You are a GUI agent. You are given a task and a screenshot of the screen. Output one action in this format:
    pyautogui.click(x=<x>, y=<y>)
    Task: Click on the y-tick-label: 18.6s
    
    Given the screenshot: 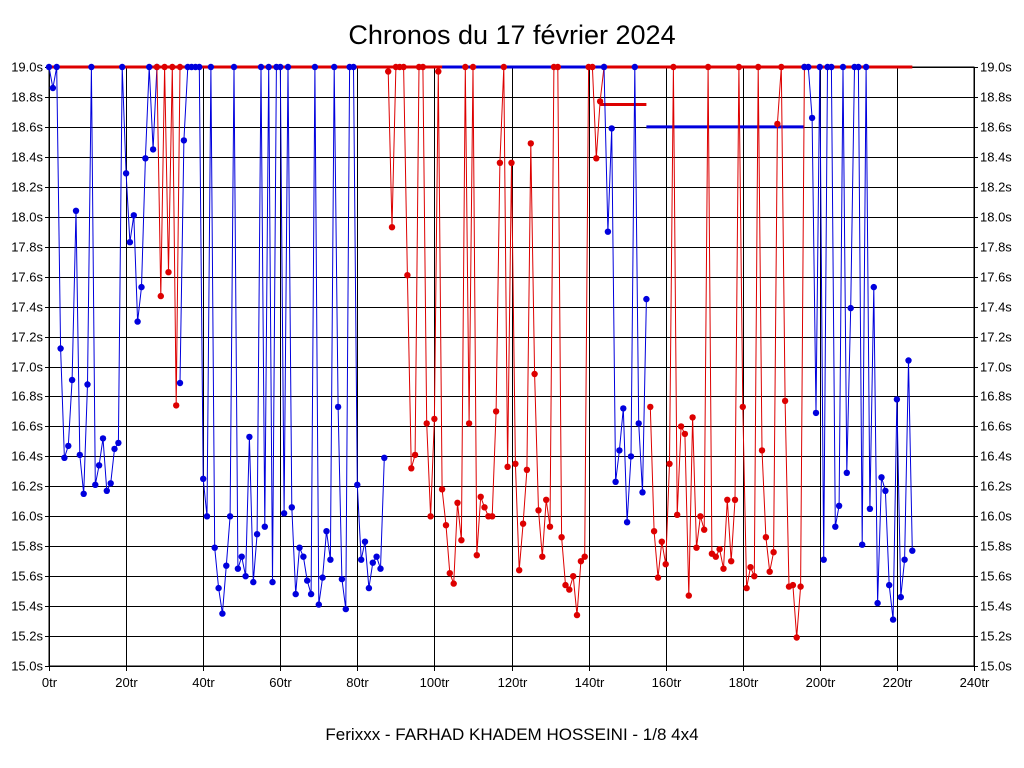 What is the action you would take?
    pyautogui.click(x=27, y=127)
    